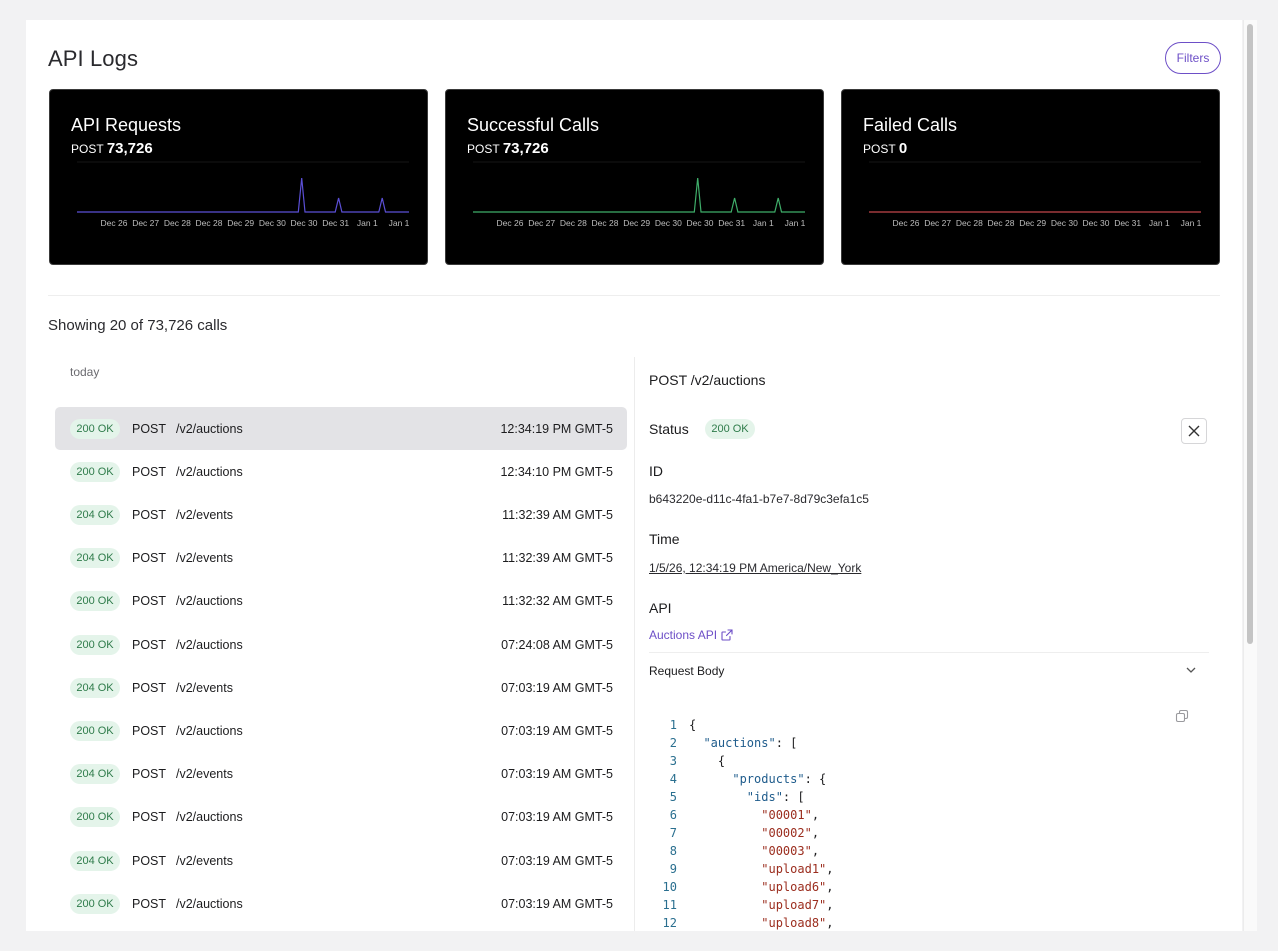 This screenshot has height=951, width=1278. I want to click on code-line: 4 "products": {, so click(741, 779).